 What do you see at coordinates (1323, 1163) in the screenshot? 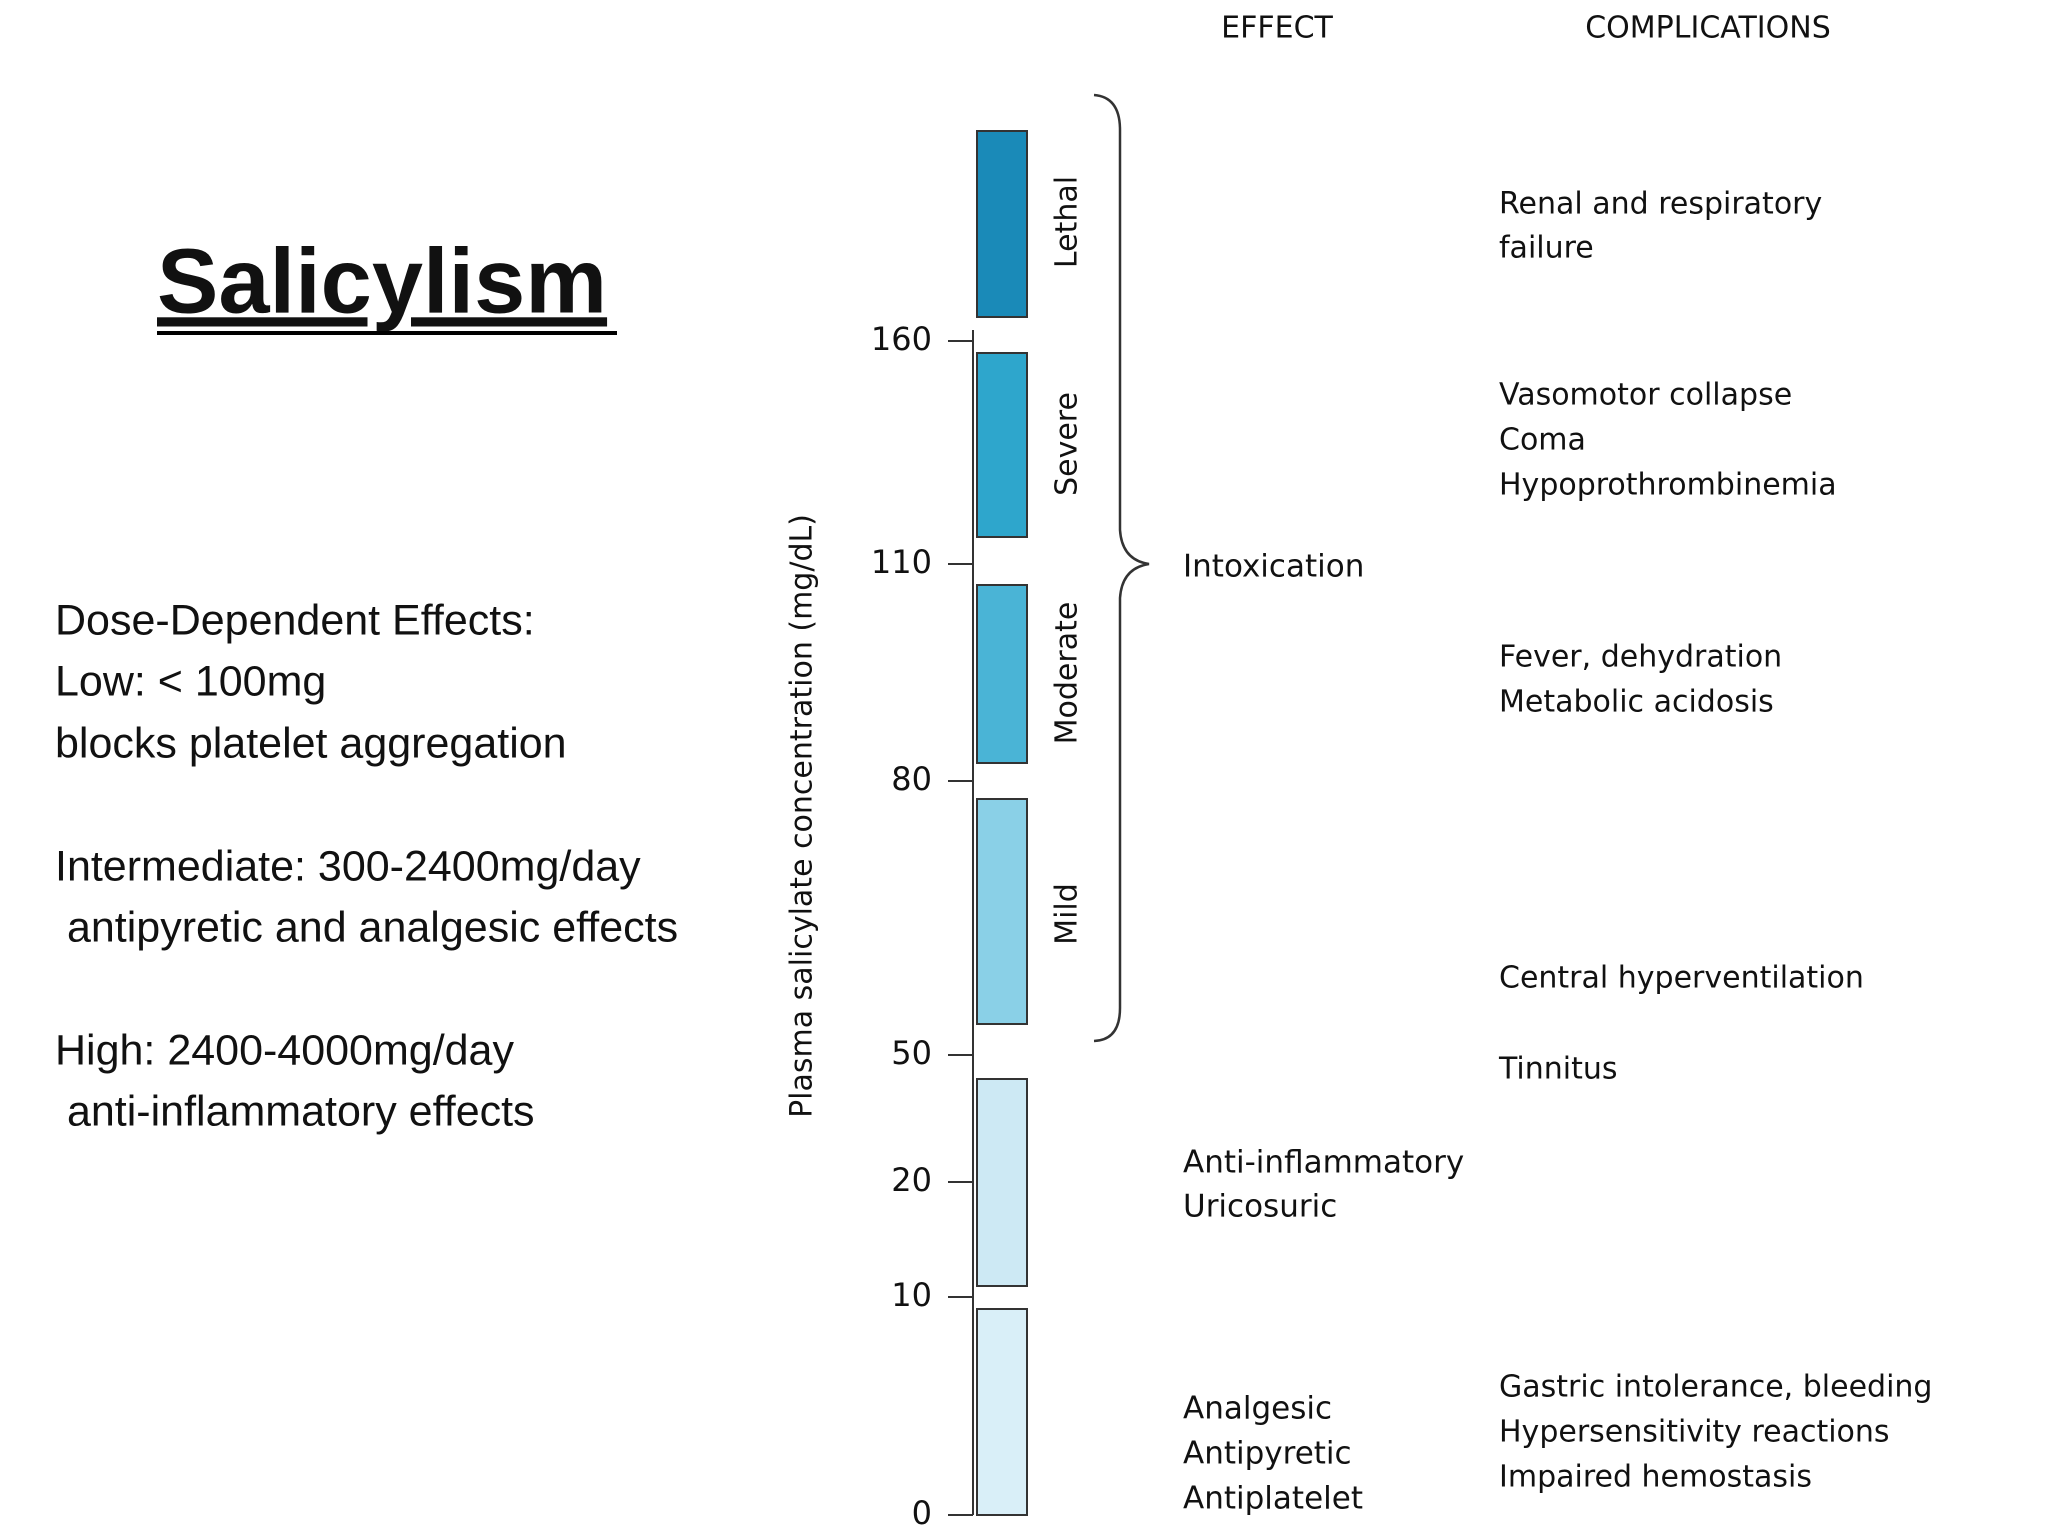
I see `effect-label: Anti-inflammatory` at bounding box center [1323, 1163].